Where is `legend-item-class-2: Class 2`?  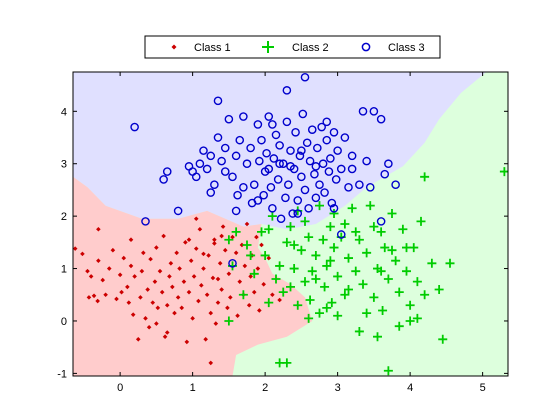
legend-item-class-2: Class 2 is located at coordinates (295, 47).